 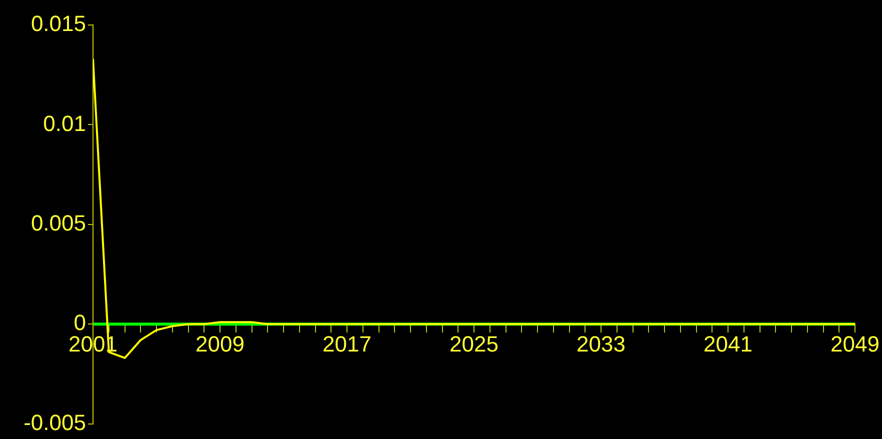 I want to click on x-tick-label: 2041, so click(x=728, y=343).